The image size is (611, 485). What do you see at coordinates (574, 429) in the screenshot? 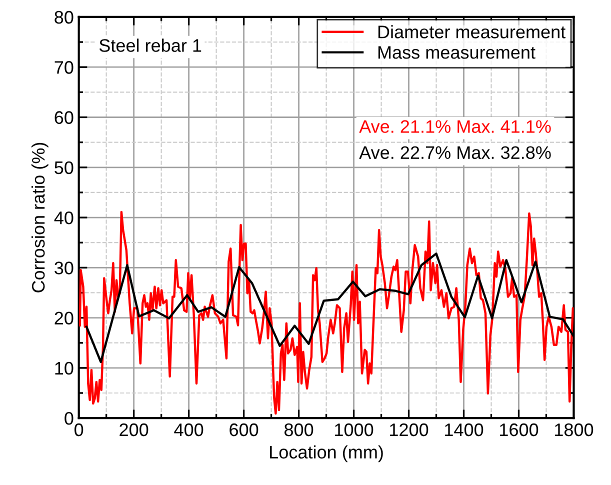
I see `x-tick-label: 1800` at bounding box center [574, 429].